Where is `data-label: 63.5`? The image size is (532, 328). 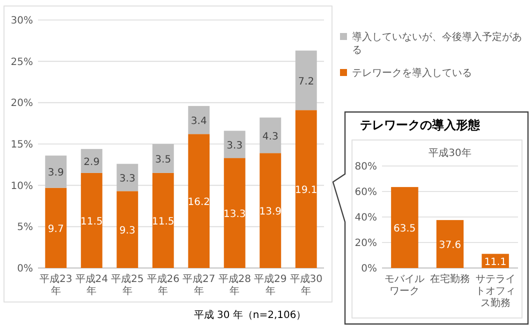 data-label: 63.5 is located at coordinates (405, 229).